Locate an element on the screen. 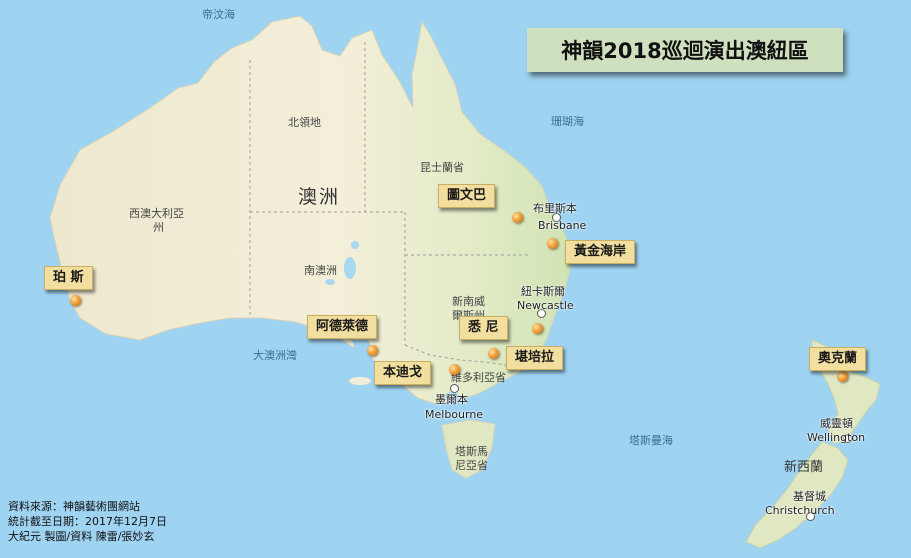  venue-label-auckland: 奧克蘭 is located at coordinates (838, 359).